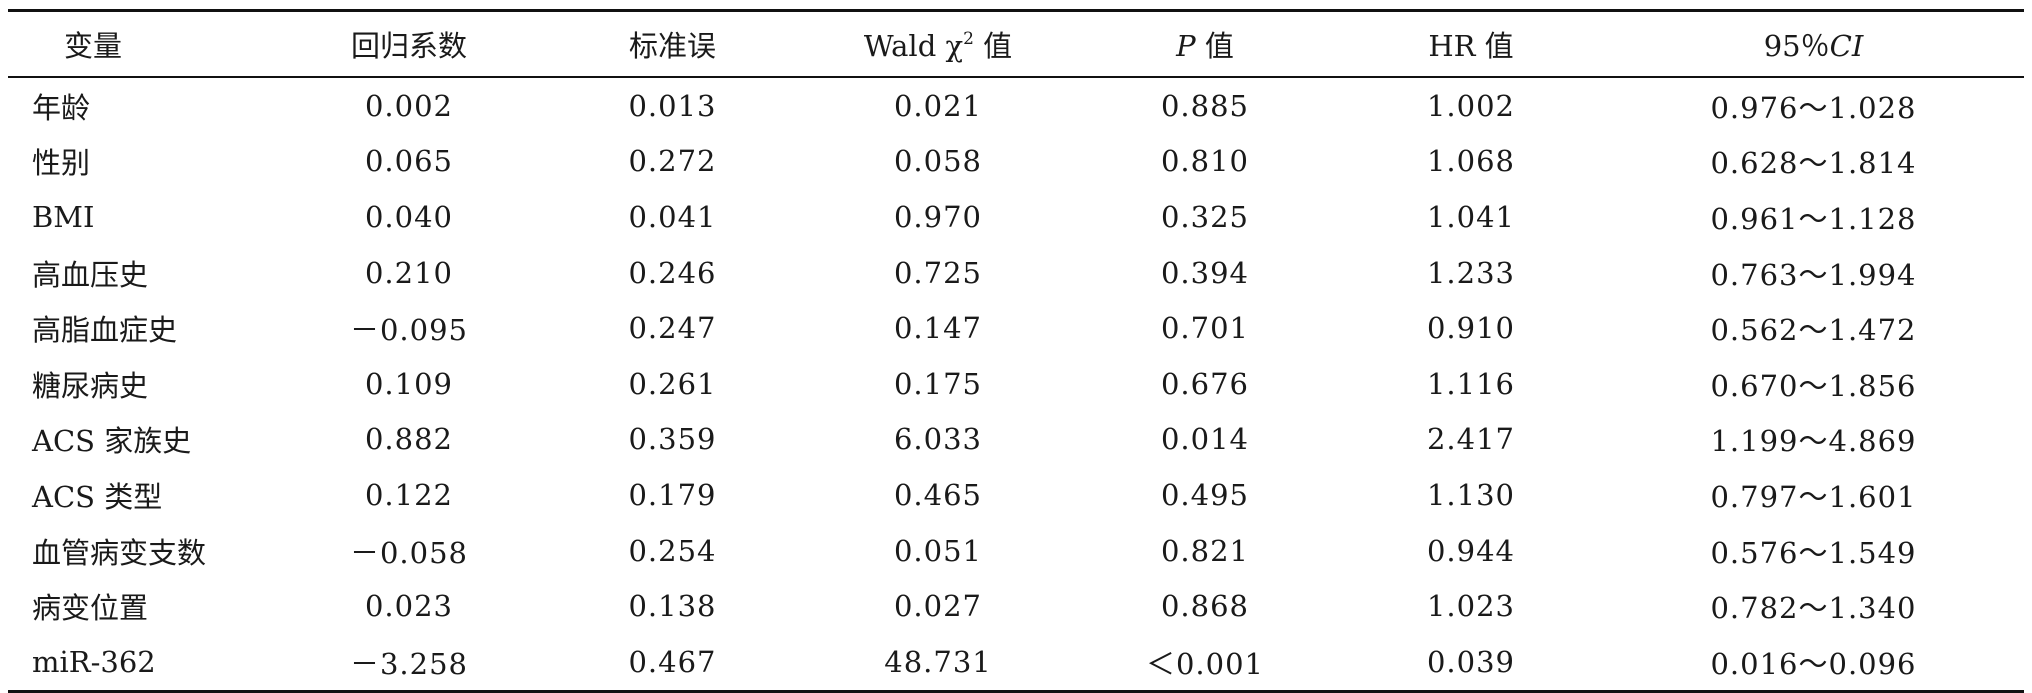 Image resolution: width=2032 pixels, height=693 pixels. What do you see at coordinates (1205, 383) in the screenshot?
I see `cell-p: 0.676` at bounding box center [1205, 383].